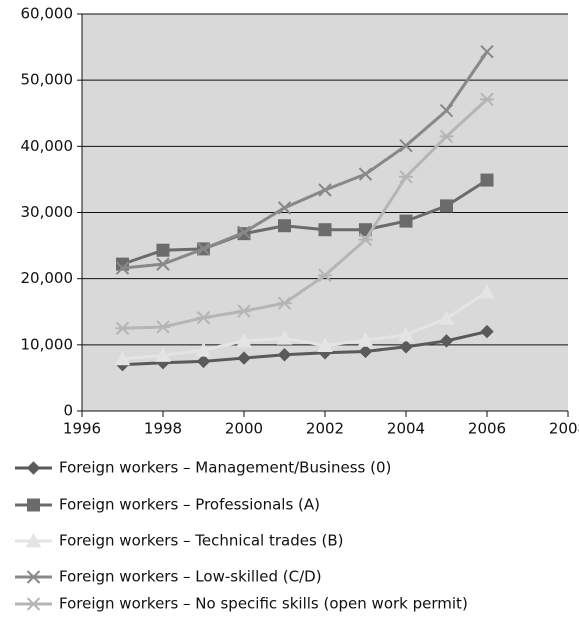 This screenshot has width=579, height=619. Describe the element at coordinates (201, 541) in the screenshot. I see `legend-label: Foreign workers – Technical trades (B)` at that location.